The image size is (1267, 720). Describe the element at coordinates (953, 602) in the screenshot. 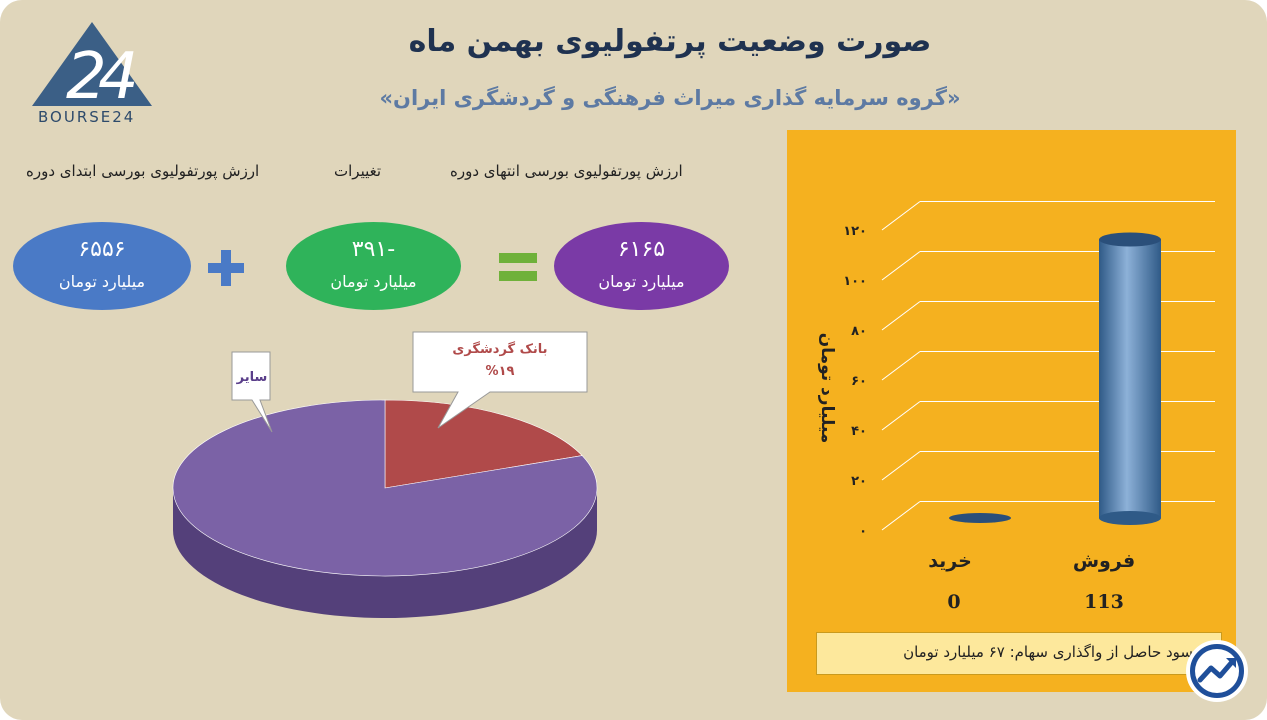

I see `value-label-0: 0` at that location.